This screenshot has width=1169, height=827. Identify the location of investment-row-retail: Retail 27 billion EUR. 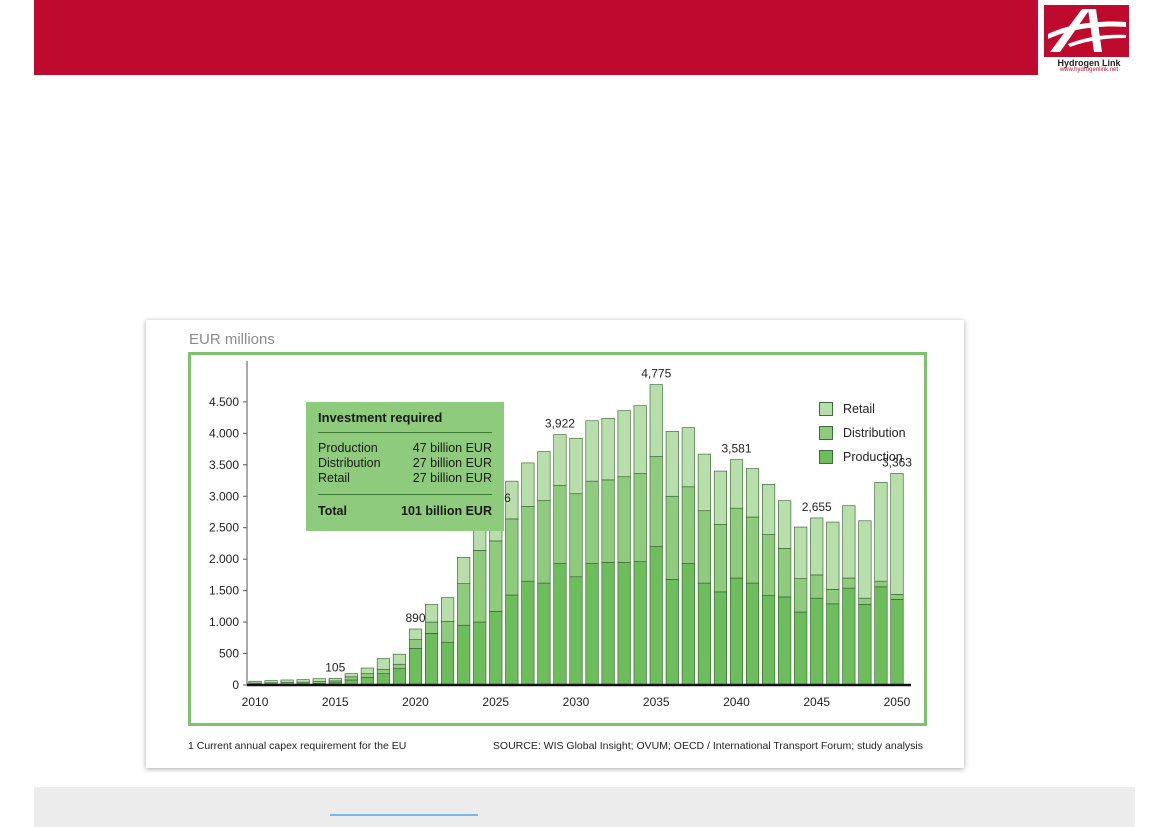
(405, 478).